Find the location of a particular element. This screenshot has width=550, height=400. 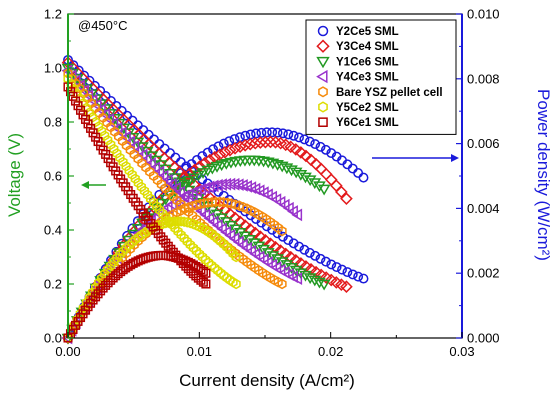

y-right-tick-label: 0.002 is located at coordinates (483, 273).